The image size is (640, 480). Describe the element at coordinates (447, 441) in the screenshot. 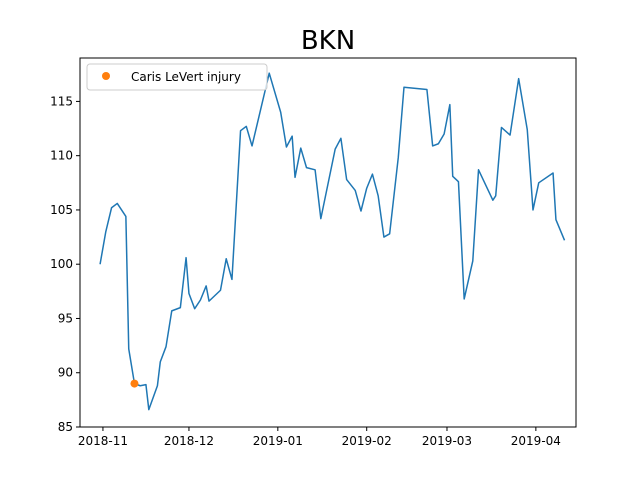

I see `x-tick-label: 2019-03` at that location.